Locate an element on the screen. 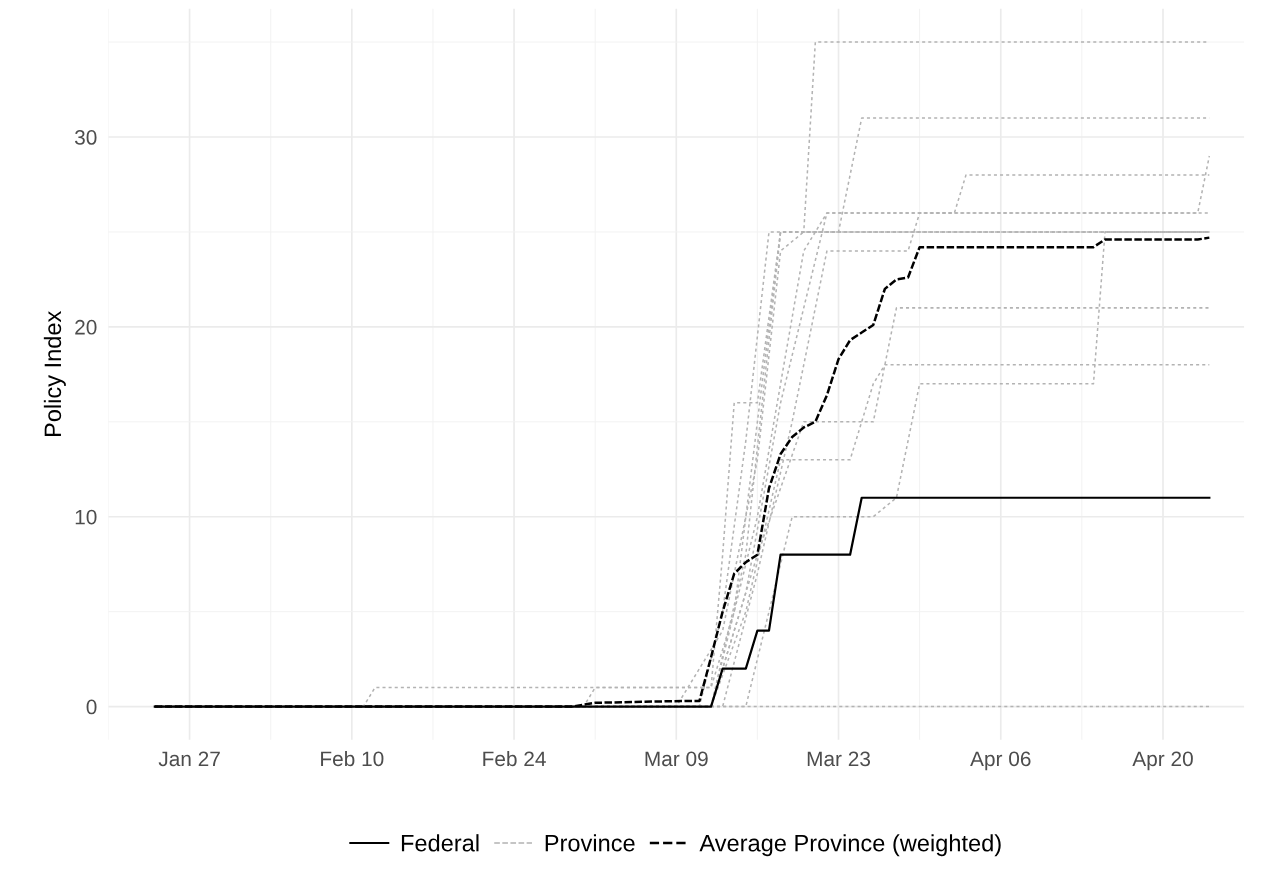 This screenshot has width=1276, height=886. y-tick-label: 20 is located at coordinates (86, 327).